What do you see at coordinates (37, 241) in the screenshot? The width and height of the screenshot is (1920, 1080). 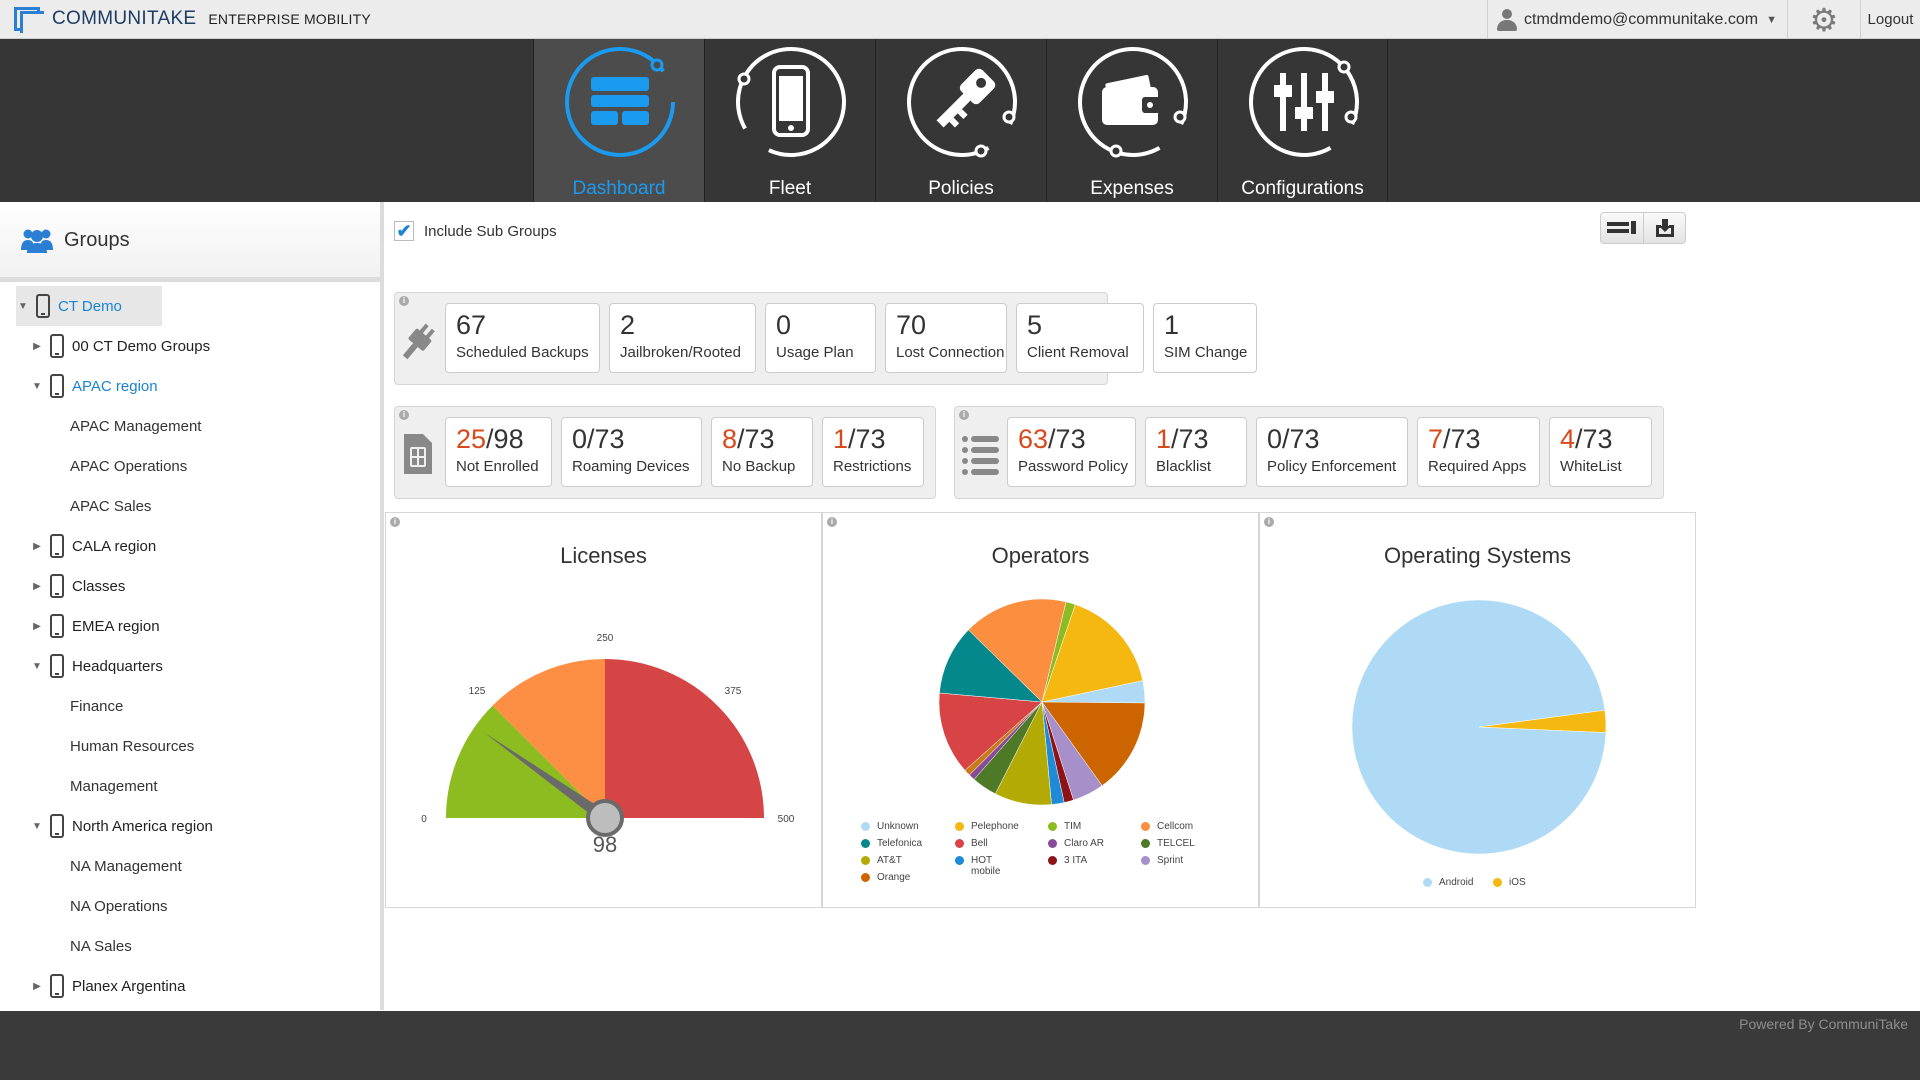 I see `users-icon` at bounding box center [37, 241].